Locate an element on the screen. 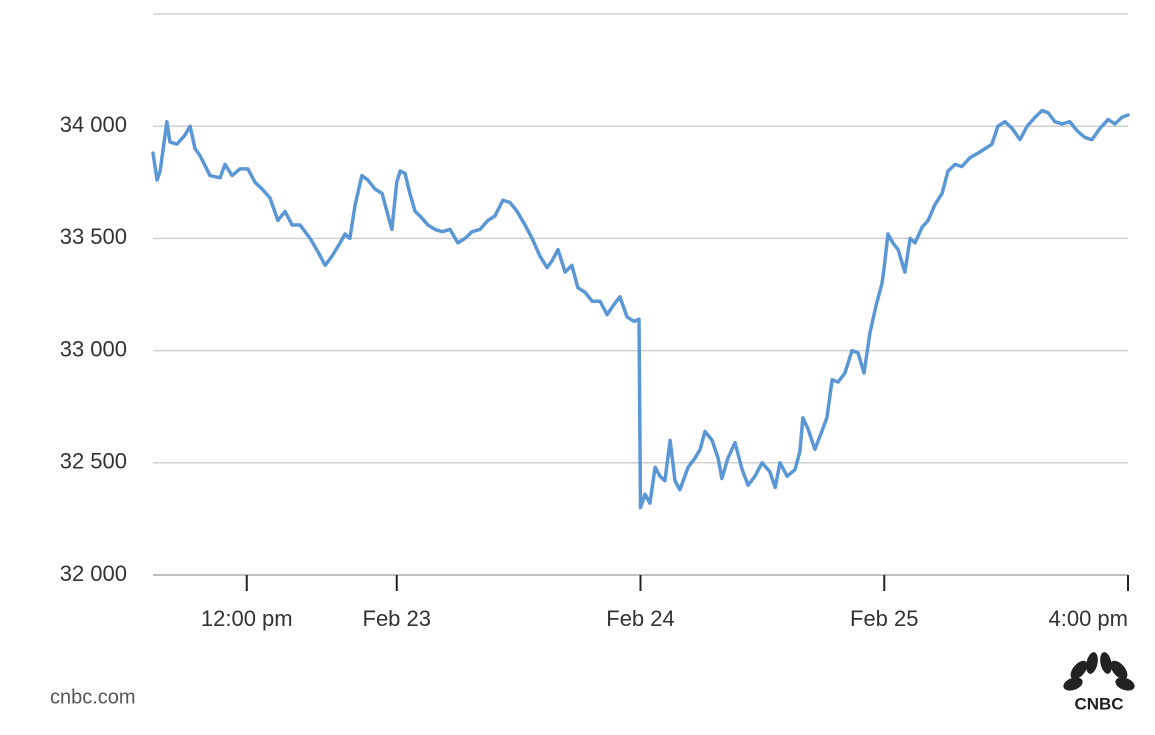  peacock is located at coordinates (1099, 671).